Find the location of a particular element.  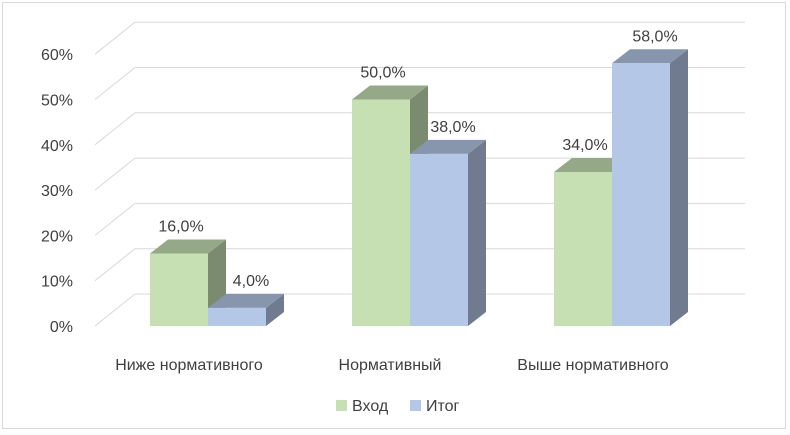

data-label: 38,0% is located at coordinates (452, 127).